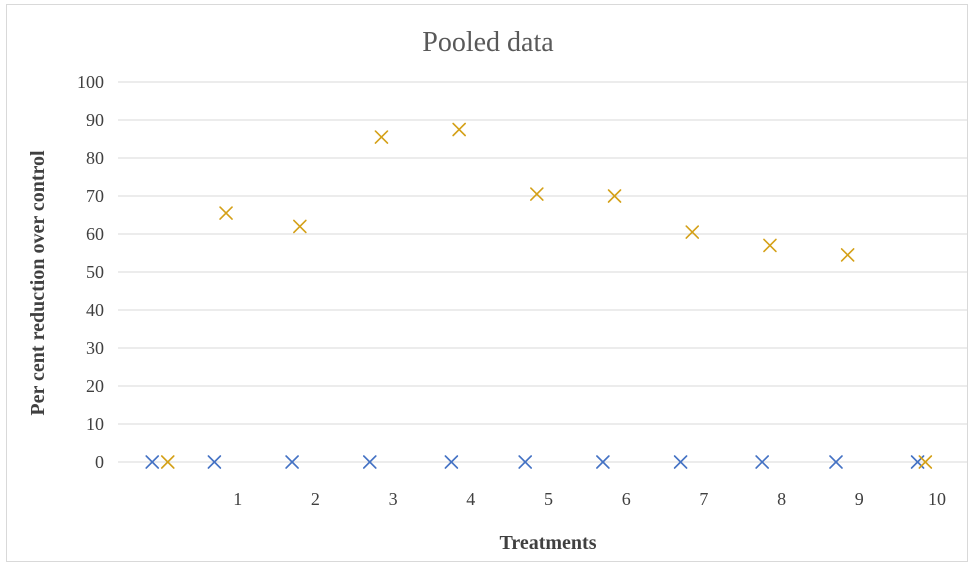 The width and height of the screenshot is (976, 569). I want to click on y-tick-label: 10, so click(95, 424).